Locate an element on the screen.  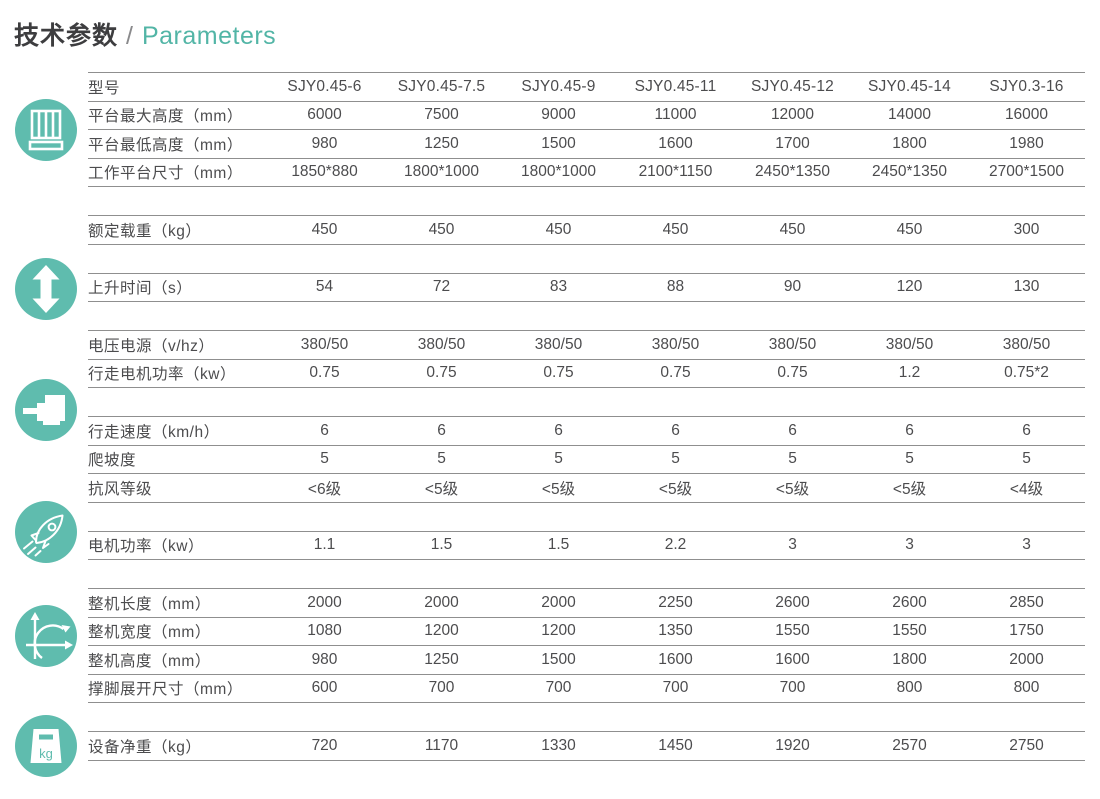
value-cell: 300 is located at coordinates (1026, 229).